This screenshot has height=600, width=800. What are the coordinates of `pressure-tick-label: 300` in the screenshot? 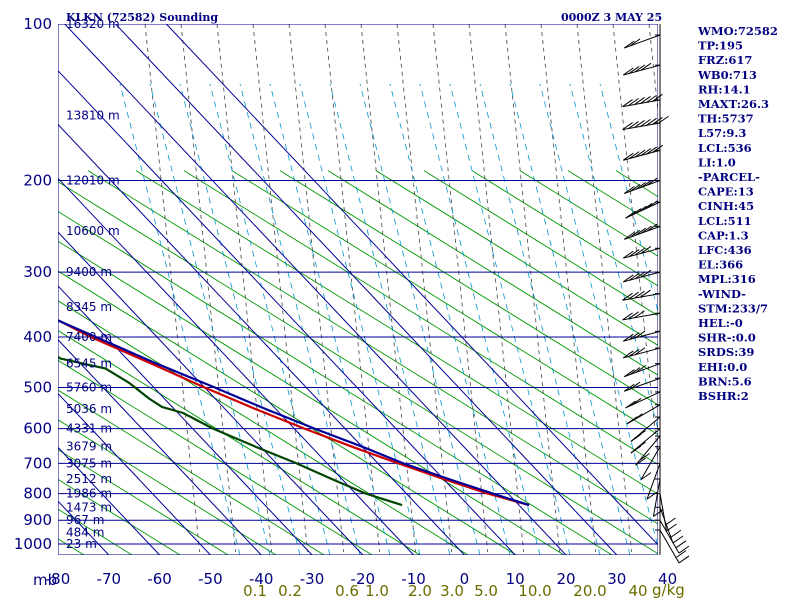 It's located at (37, 272).